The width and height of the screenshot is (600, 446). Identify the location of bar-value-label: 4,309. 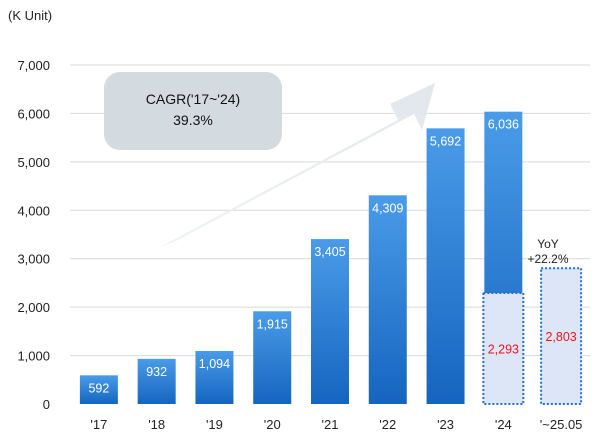
(387, 208).